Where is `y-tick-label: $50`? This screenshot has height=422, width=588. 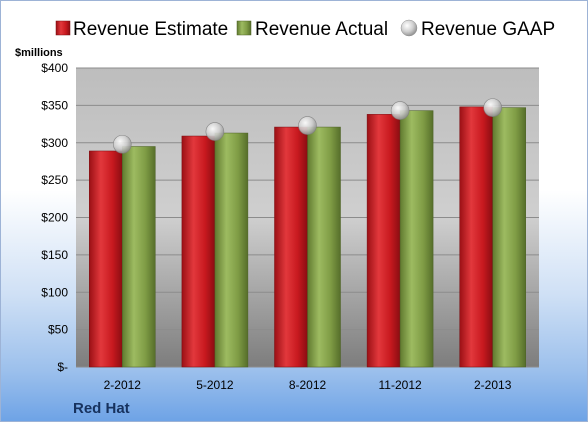 y-tick-label: $50 is located at coordinates (58, 330).